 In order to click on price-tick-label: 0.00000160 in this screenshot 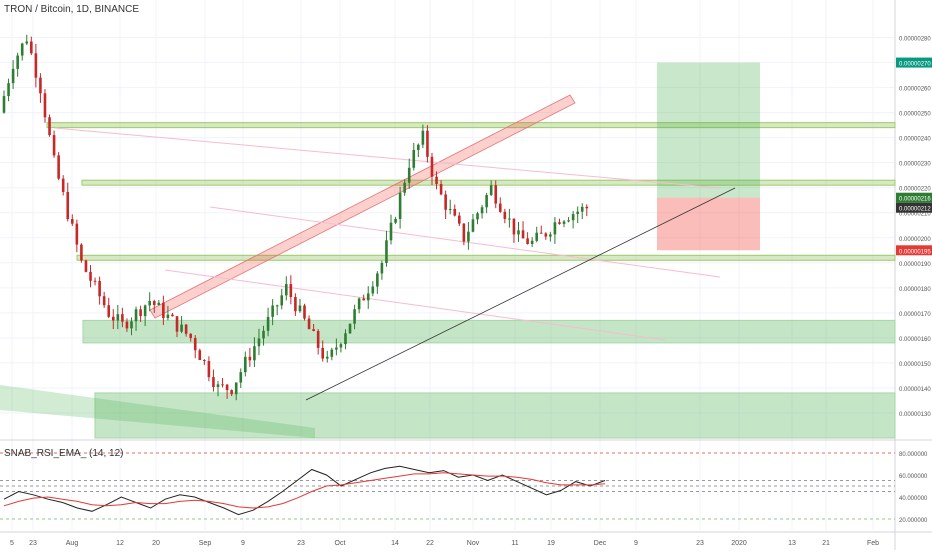, I will do `click(915, 340)`.